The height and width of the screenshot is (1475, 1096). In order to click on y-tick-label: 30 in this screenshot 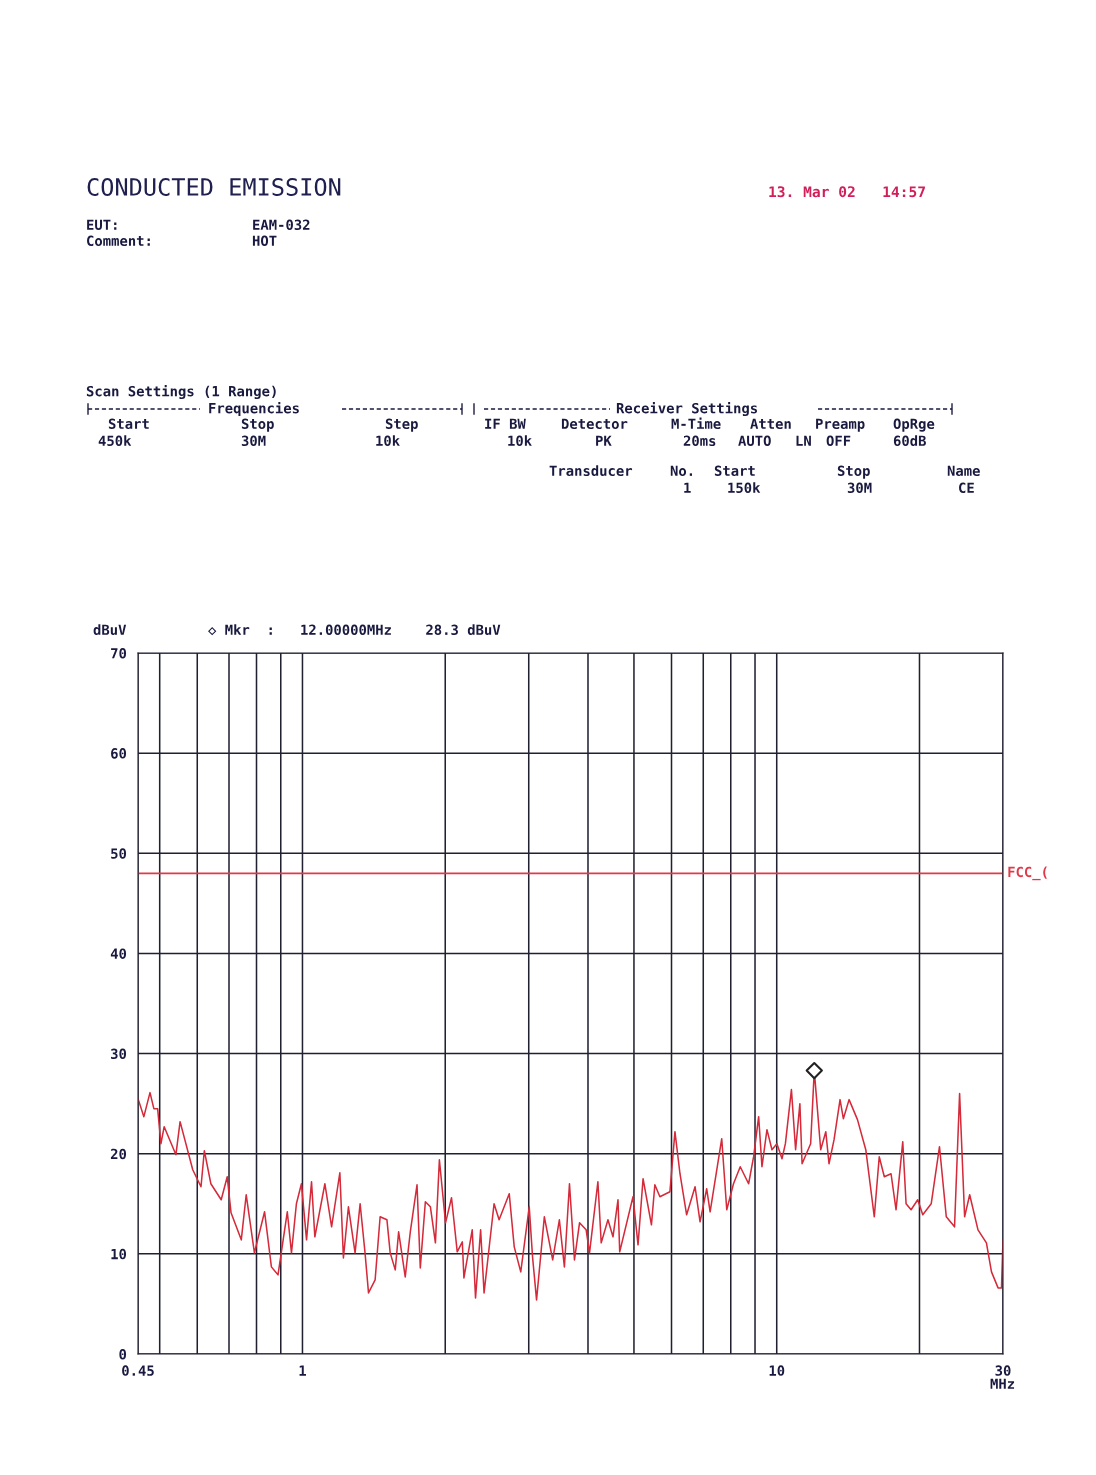, I will do `click(119, 1054)`.